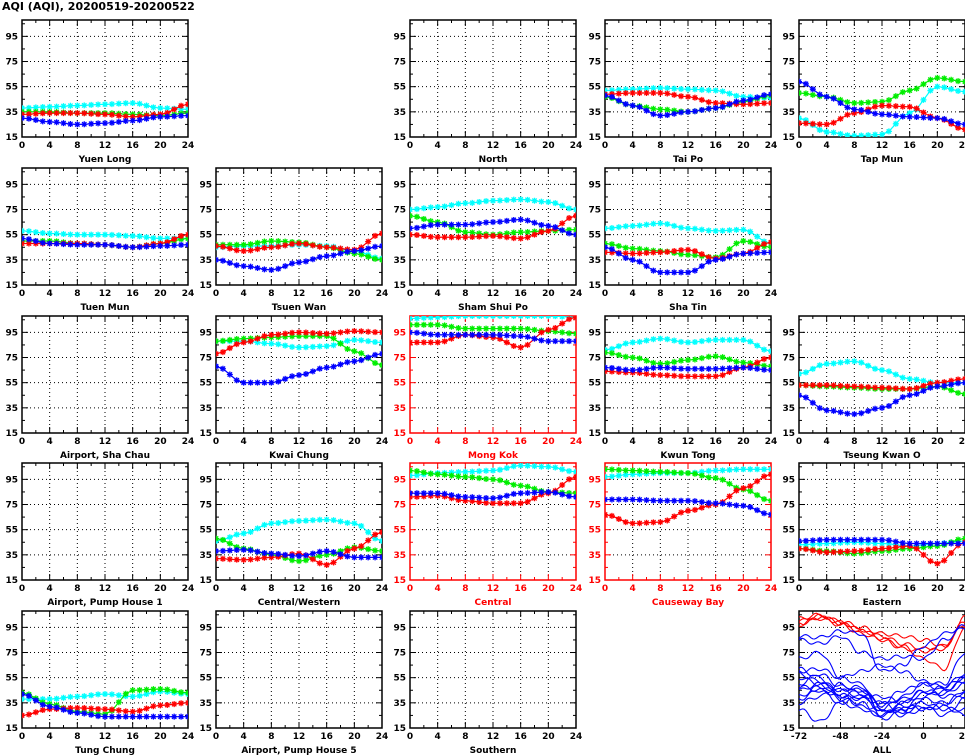 The height and width of the screenshot is (755, 965). Describe the element at coordinates (688, 308) in the screenshot. I see `panel-title: Sha Tin` at that location.